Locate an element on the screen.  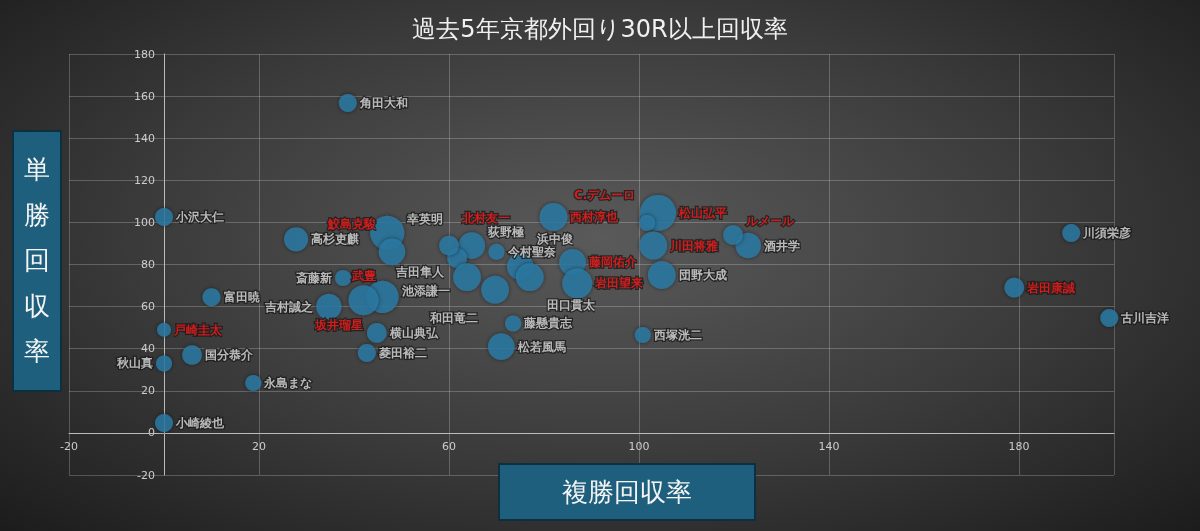
y-tick-label: 180 is located at coordinates (144, 54).